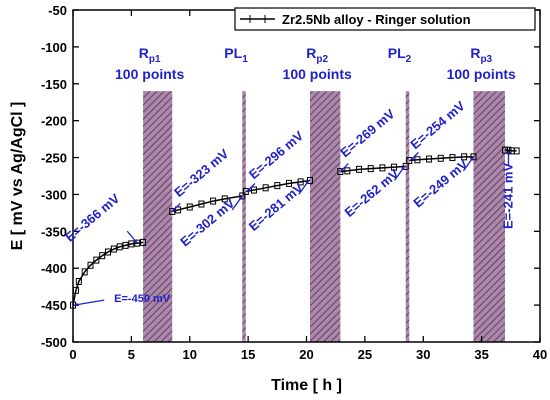 This screenshot has height=400, width=550. Describe the element at coordinates (276, 155) in the screenshot. I see `value-annotation: E=-296 mV` at that location.